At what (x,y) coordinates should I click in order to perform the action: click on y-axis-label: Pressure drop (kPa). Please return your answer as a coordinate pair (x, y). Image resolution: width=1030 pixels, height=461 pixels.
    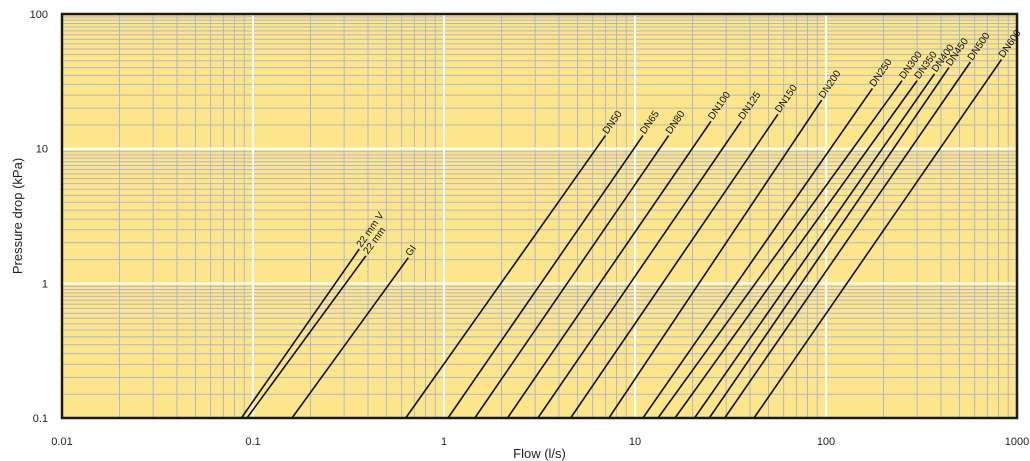
    Looking at the image, I should click on (17, 216).